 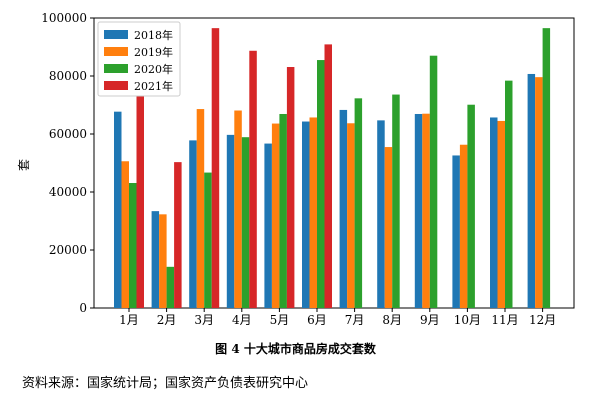 I want to click on legend-label: 2021年, so click(x=153, y=86).